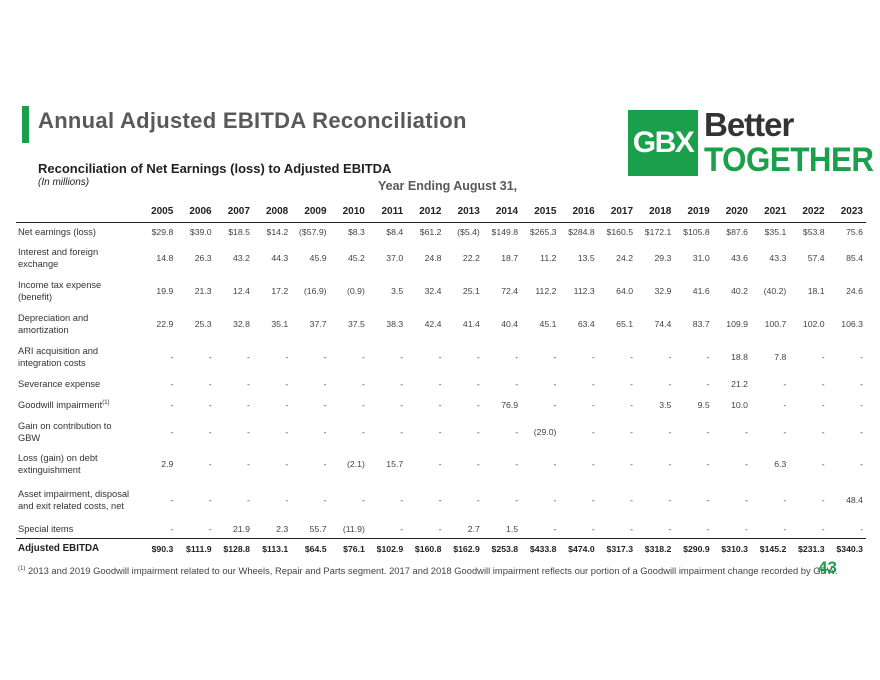  Describe the element at coordinates (775, 323) in the screenshot. I see `value-cell: 100.7` at that location.